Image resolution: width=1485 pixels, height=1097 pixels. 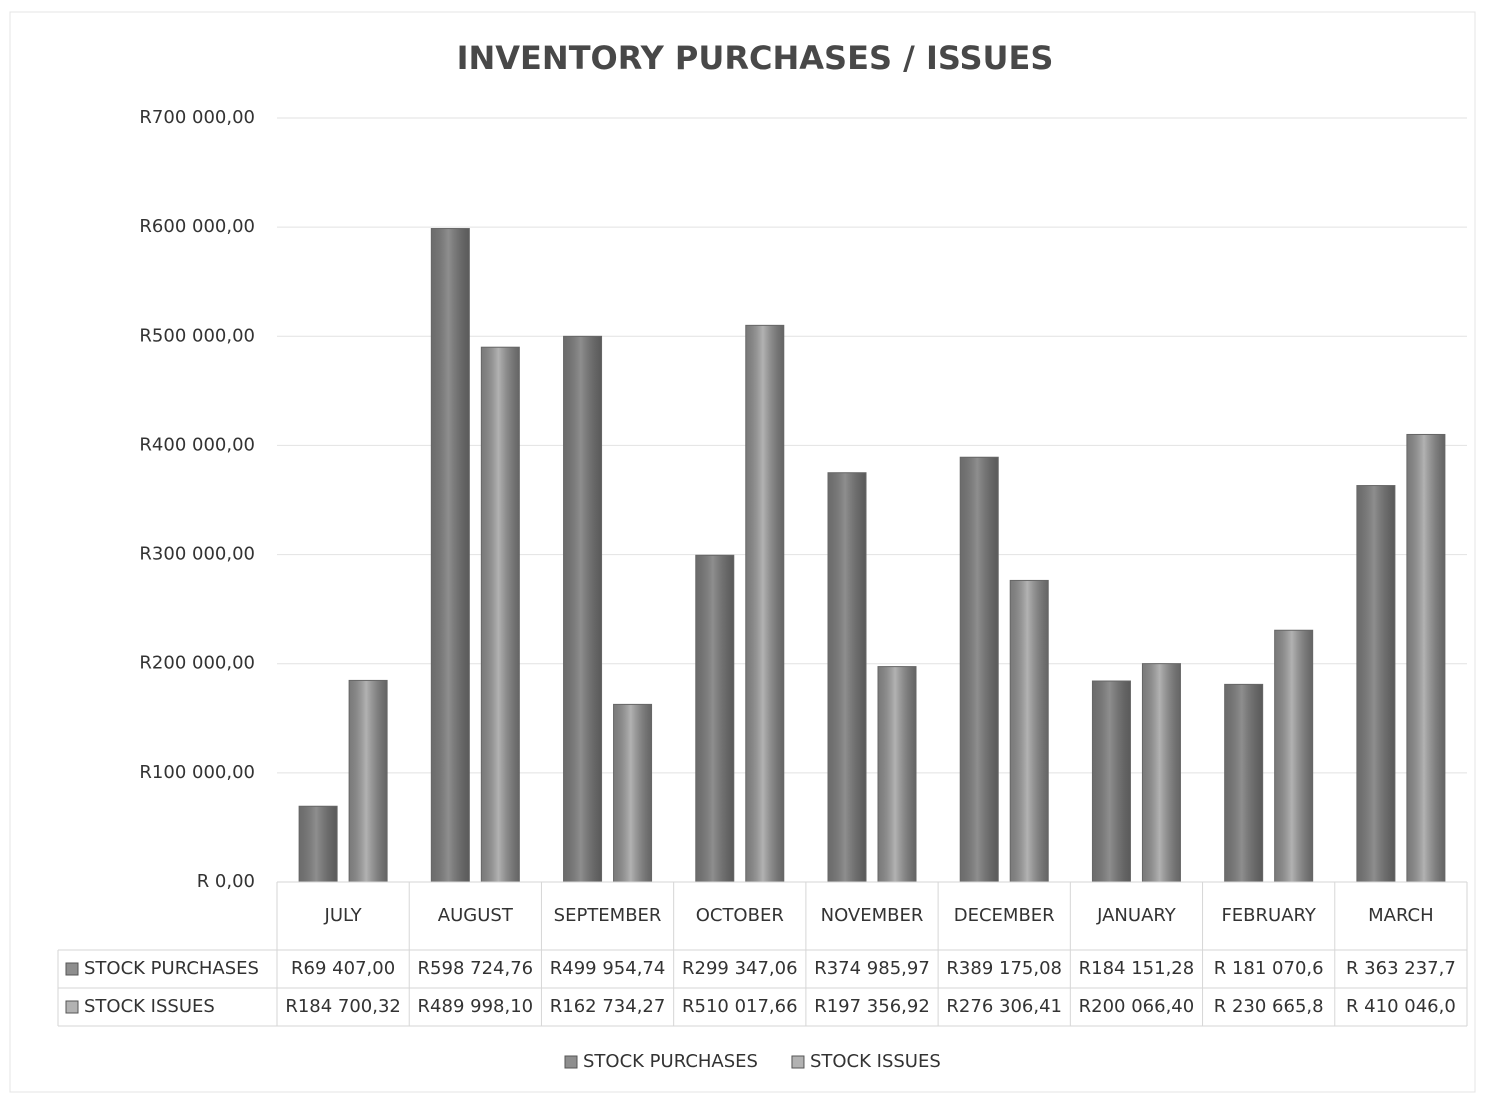 What do you see at coordinates (1268, 915) in the screenshot?
I see `x-tick-label: FEBRUARY` at bounding box center [1268, 915].